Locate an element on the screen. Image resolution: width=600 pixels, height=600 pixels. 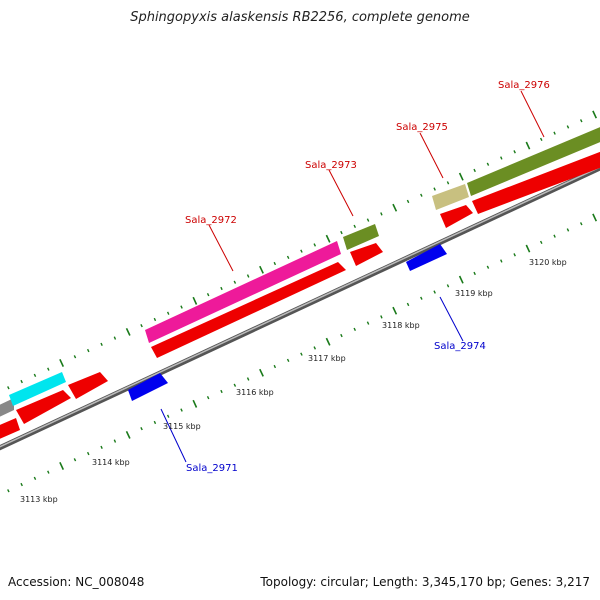
label-sala-2973: Sala_2973 is located at coordinates (331, 165).